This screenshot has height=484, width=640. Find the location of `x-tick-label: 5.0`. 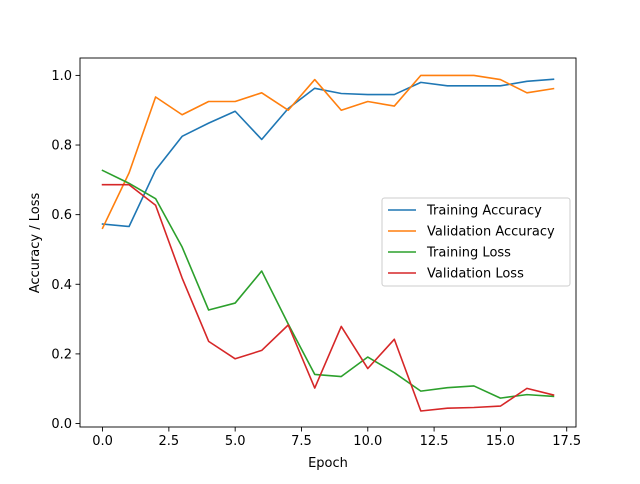

x-tick-label: 5.0 is located at coordinates (235, 441).